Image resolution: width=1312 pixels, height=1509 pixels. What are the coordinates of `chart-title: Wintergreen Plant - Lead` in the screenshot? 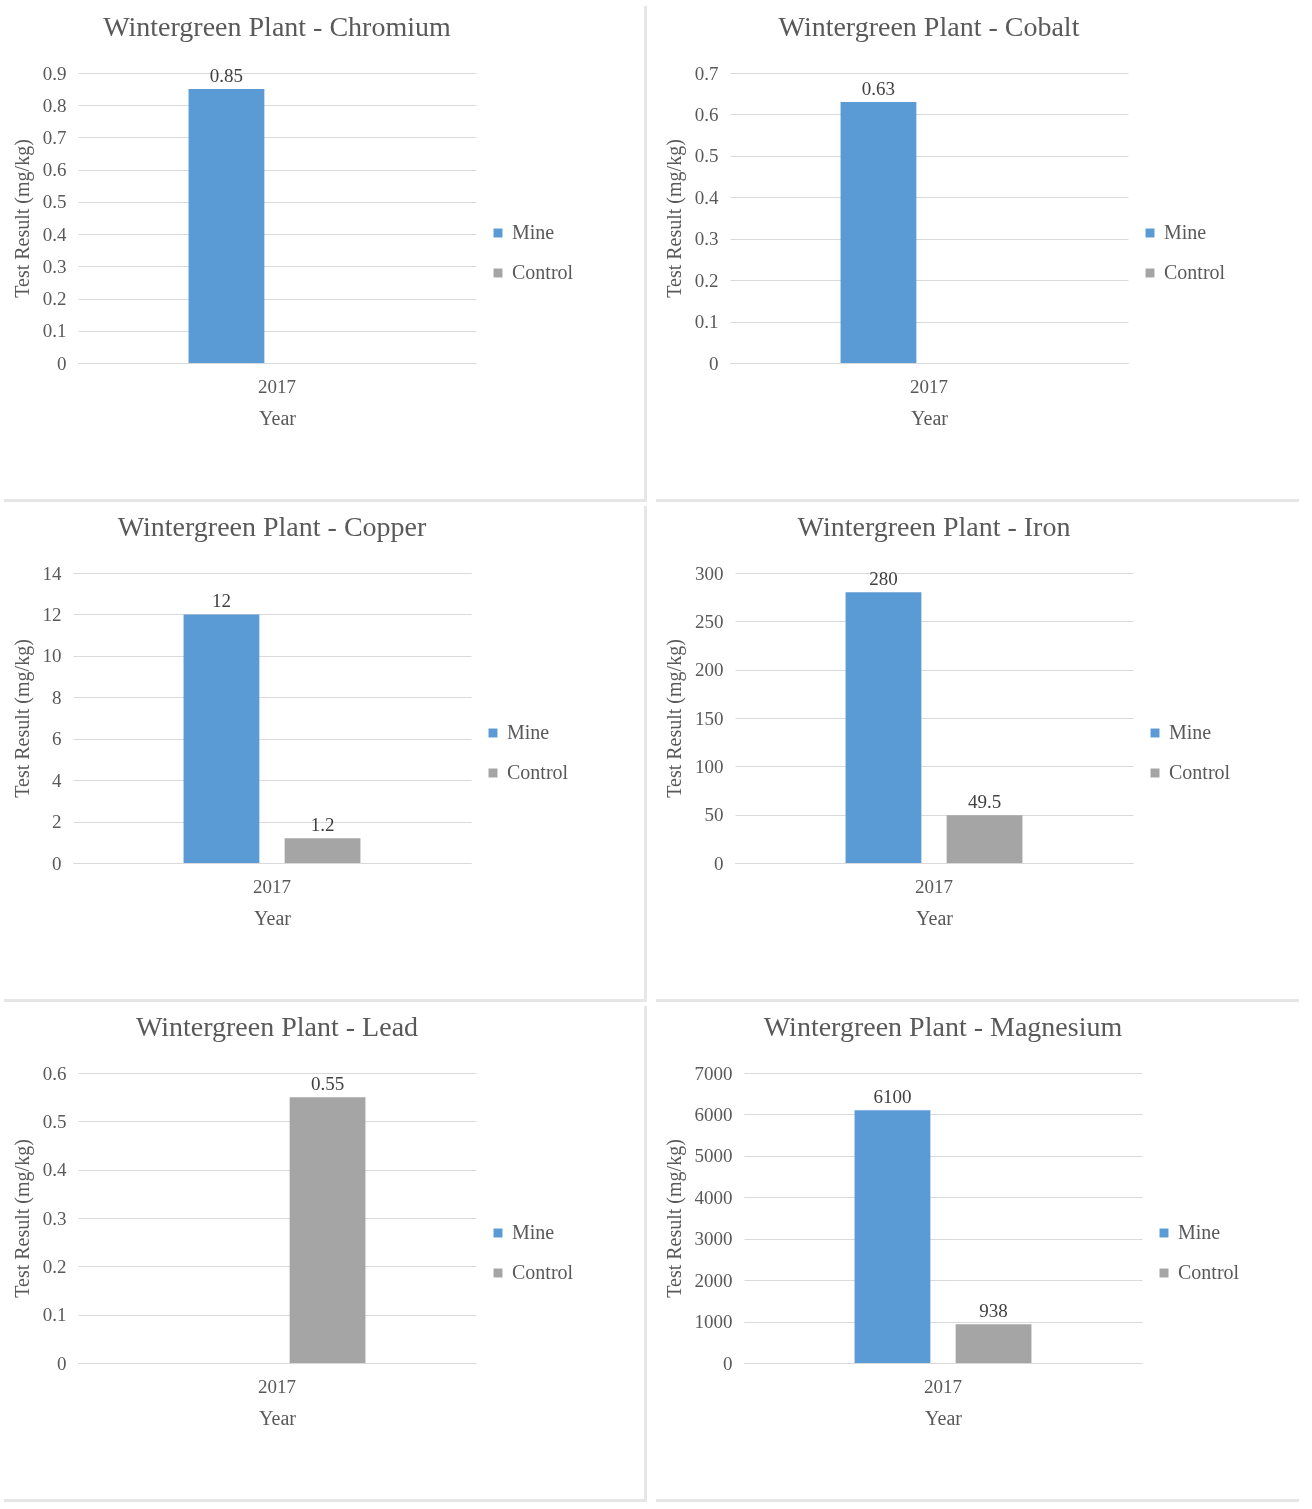 It's located at (277, 1026).